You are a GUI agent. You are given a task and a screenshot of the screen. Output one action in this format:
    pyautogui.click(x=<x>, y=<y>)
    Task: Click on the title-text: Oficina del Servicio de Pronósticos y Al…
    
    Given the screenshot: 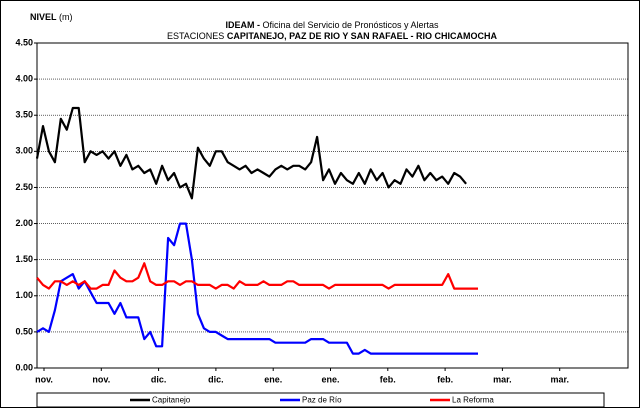 What is the action you would take?
    pyautogui.click(x=350, y=25)
    